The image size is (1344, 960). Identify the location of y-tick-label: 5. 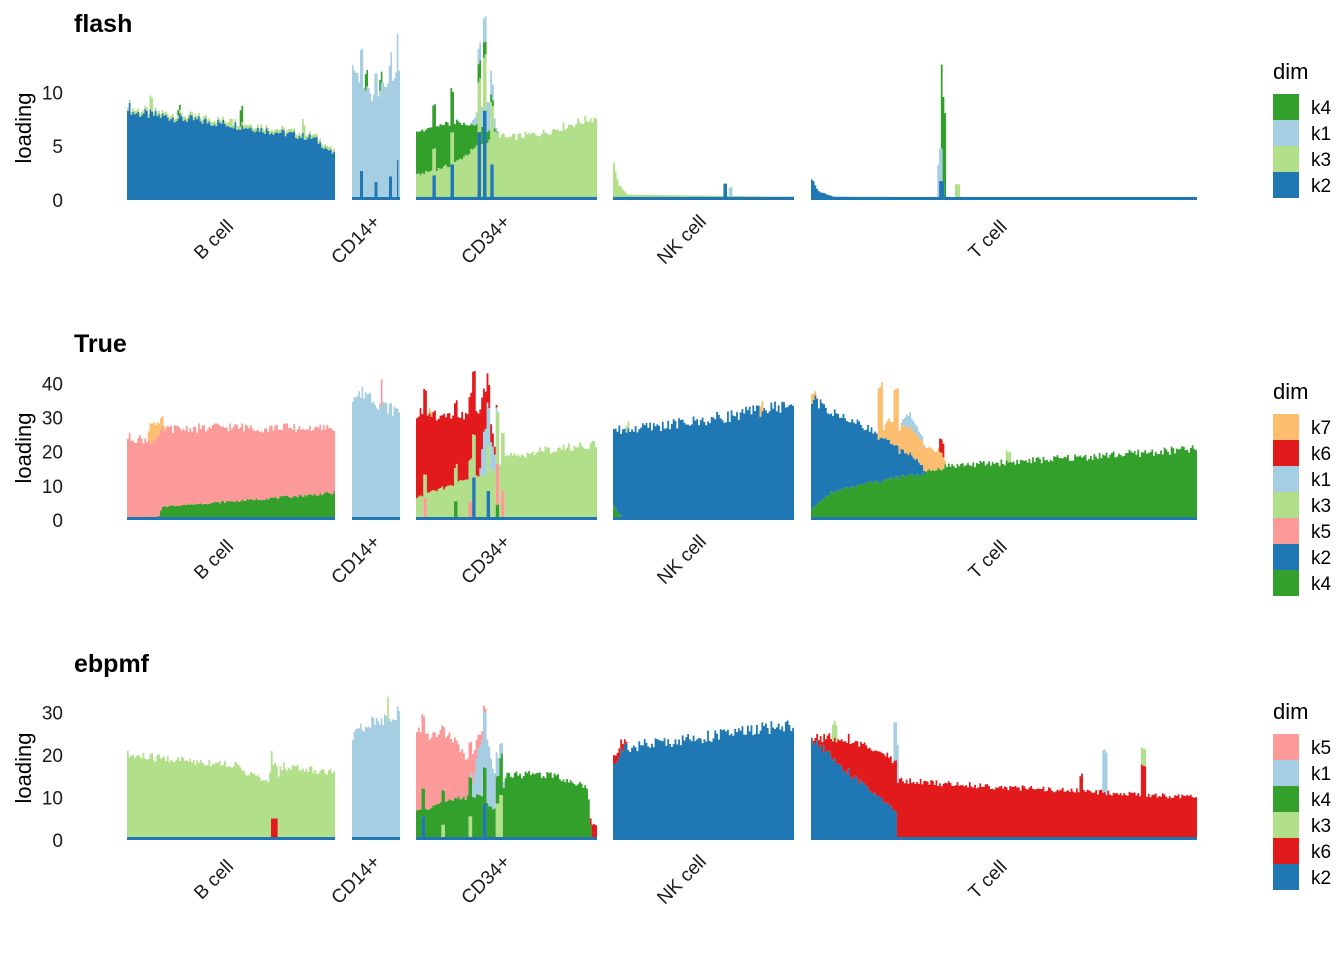
(57, 147).